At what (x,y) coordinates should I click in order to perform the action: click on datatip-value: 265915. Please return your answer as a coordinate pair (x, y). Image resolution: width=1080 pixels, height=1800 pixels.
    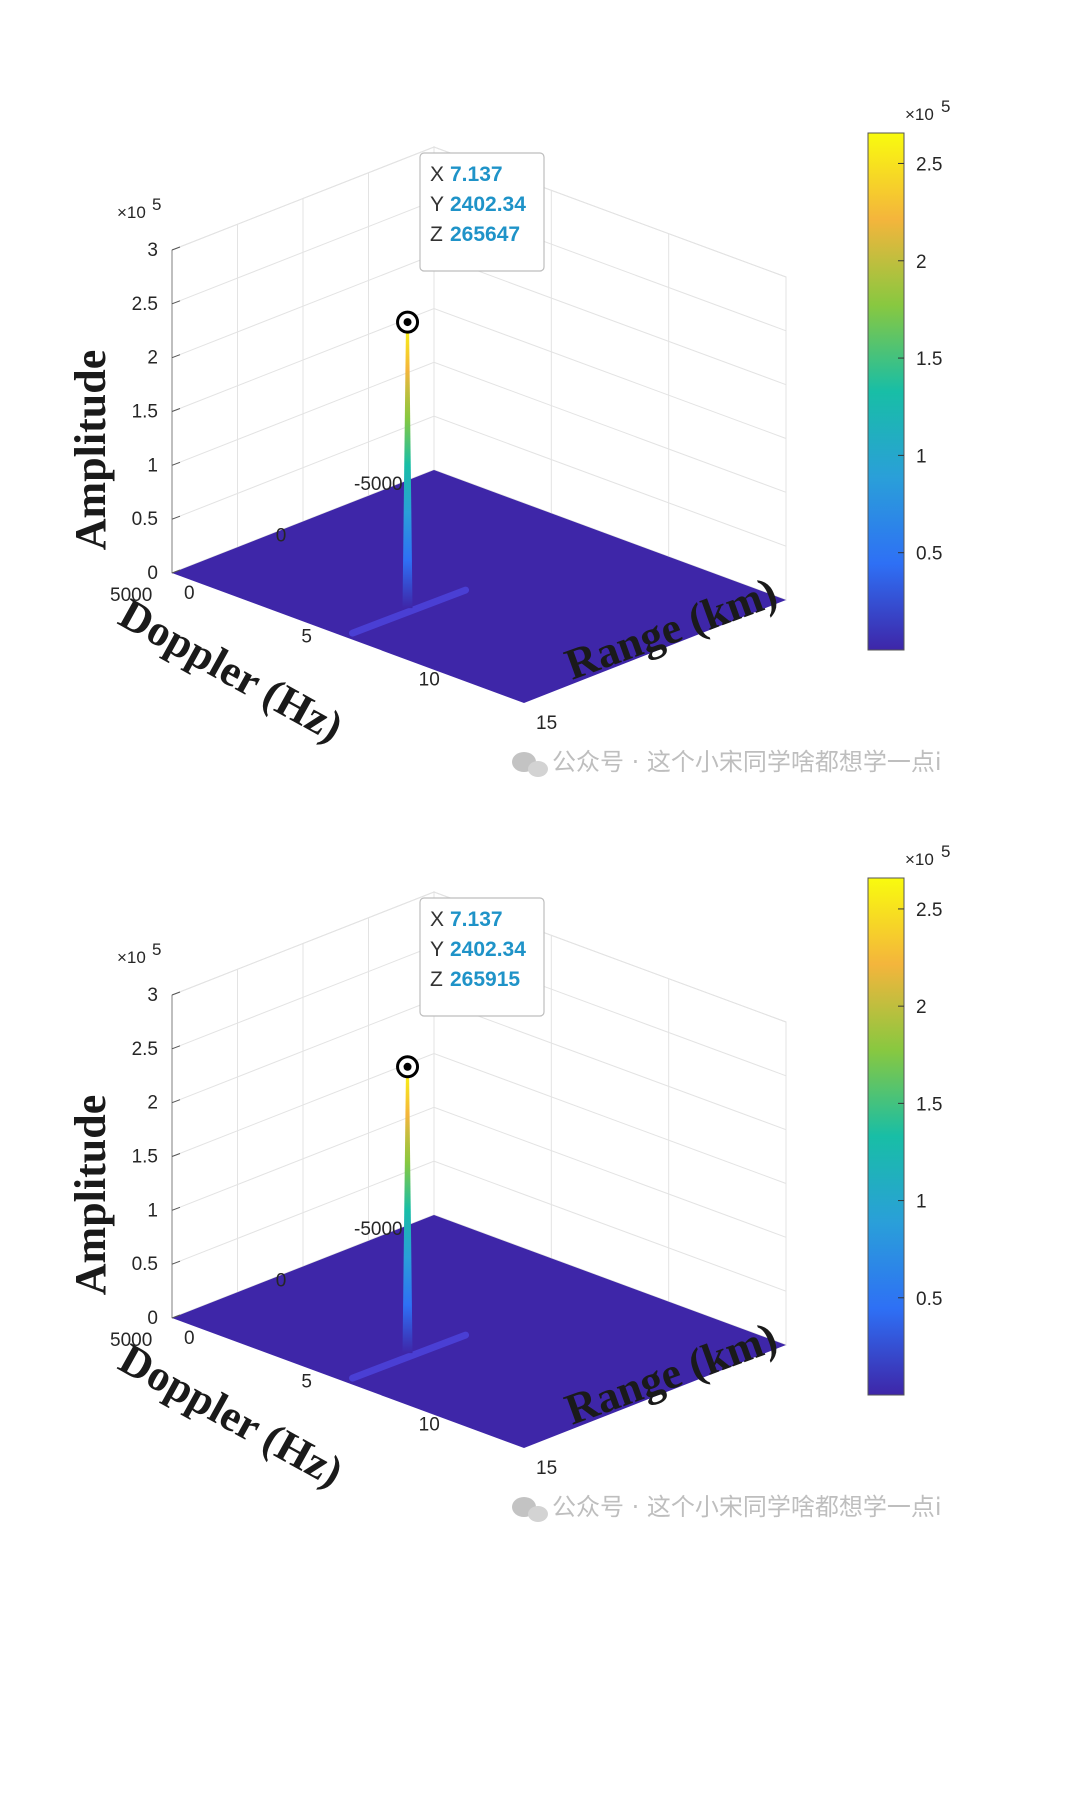
    Looking at the image, I should click on (485, 979).